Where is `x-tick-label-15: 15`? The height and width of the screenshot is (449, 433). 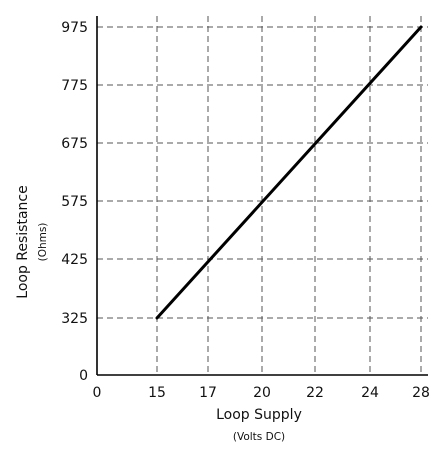
x-tick-label-15: 15 is located at coordinates (157, 393).